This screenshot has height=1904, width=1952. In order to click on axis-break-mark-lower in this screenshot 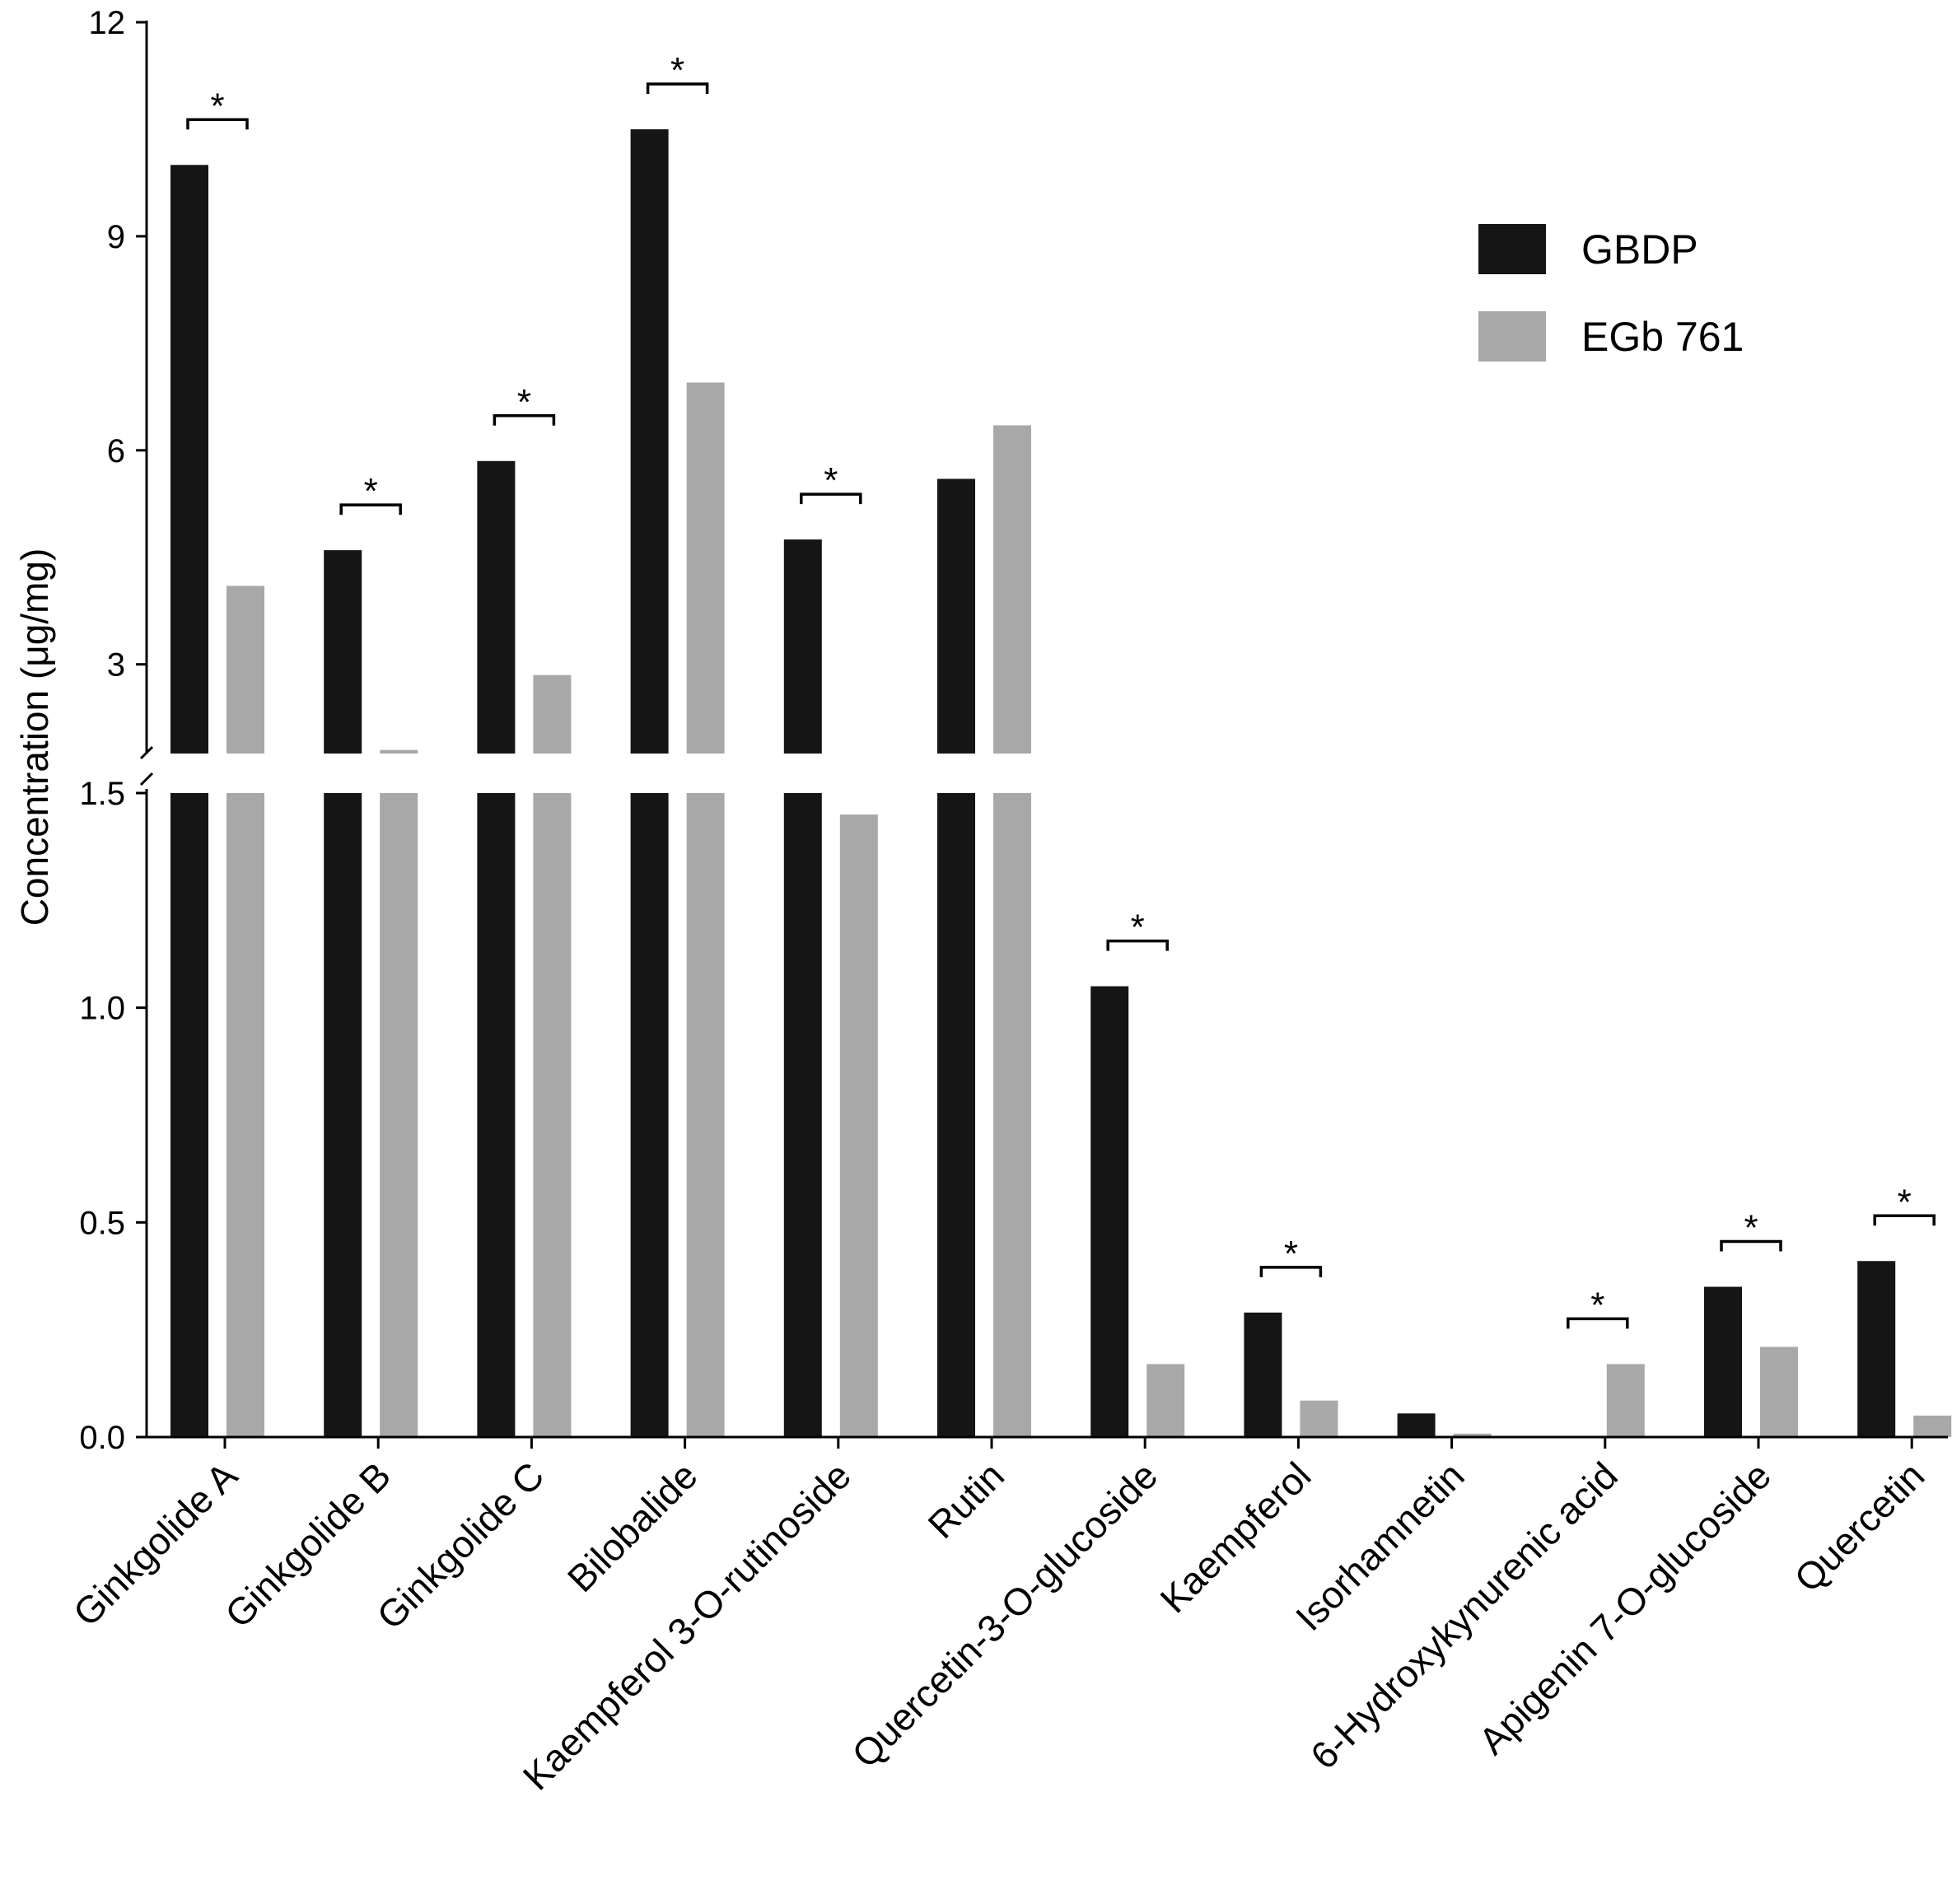, I will do `click(146, 779)`.